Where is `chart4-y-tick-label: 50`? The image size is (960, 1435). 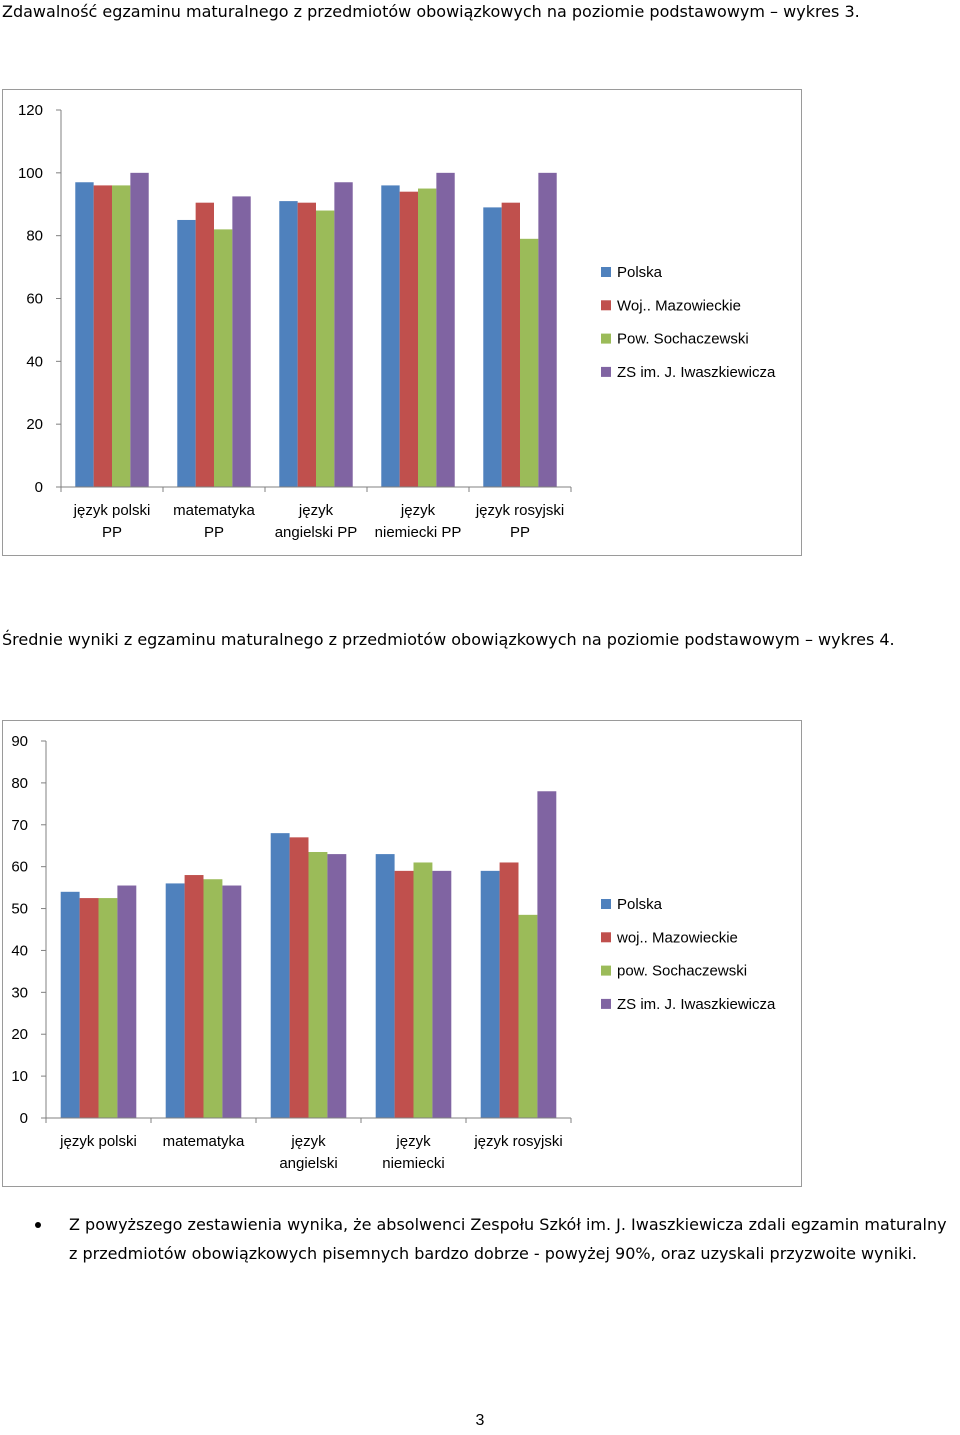
chart4-y-tick-label: 50 is located at coordinates (19, 909).